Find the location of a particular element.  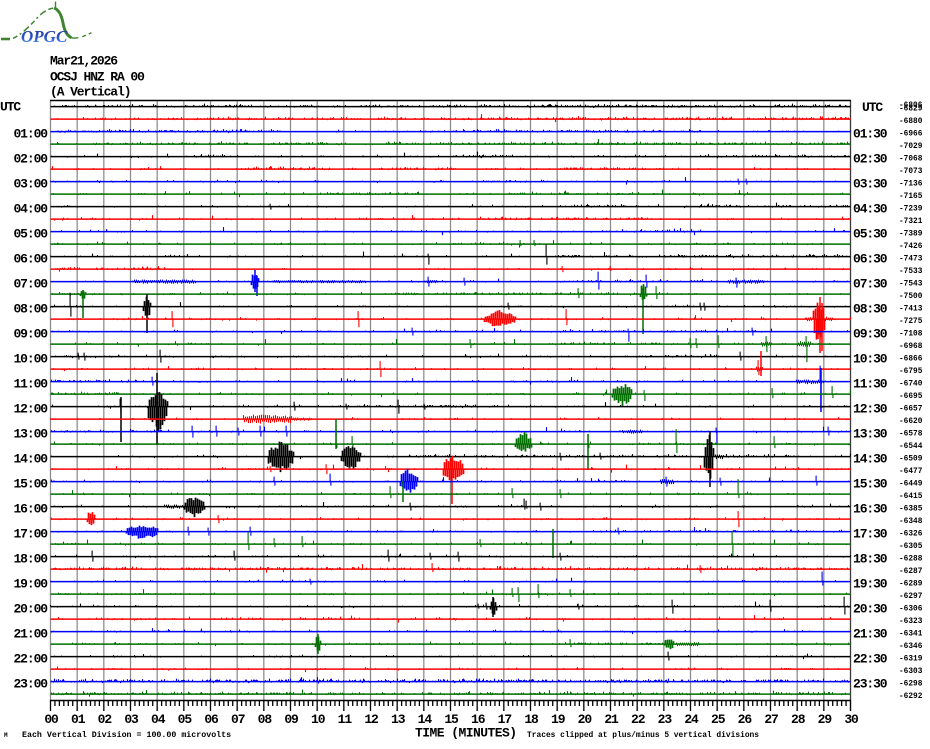

svg-text: TIME (MINUTES) is located at coordinates (466, 733).